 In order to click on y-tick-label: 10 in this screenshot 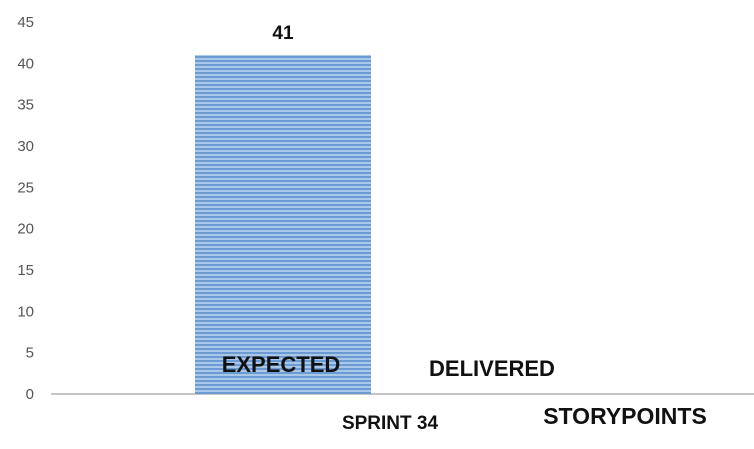, I will do `click(25, 311)`.